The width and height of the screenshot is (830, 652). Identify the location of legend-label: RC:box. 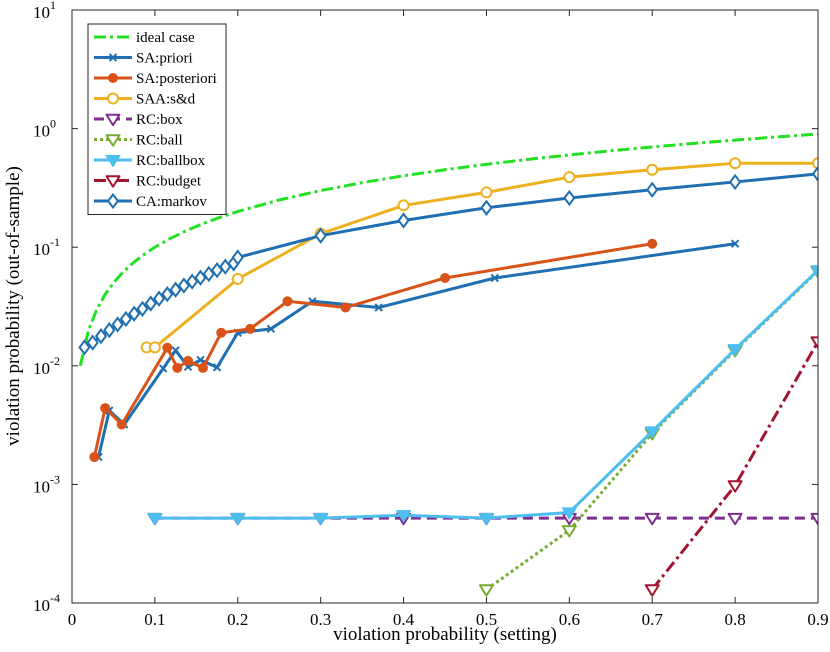
(159, 120).